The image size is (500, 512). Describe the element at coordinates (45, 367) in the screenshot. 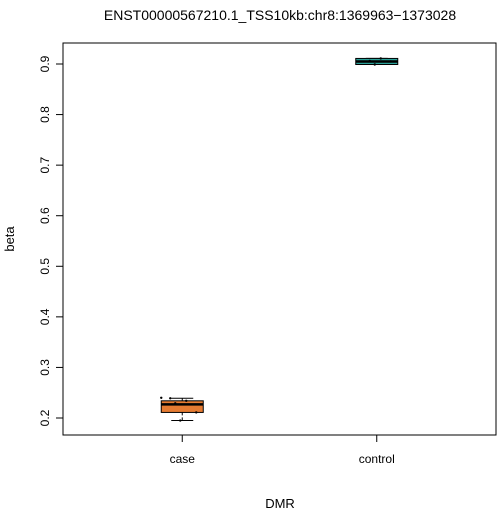

I see `y-tick-label: 0.3` at that location.